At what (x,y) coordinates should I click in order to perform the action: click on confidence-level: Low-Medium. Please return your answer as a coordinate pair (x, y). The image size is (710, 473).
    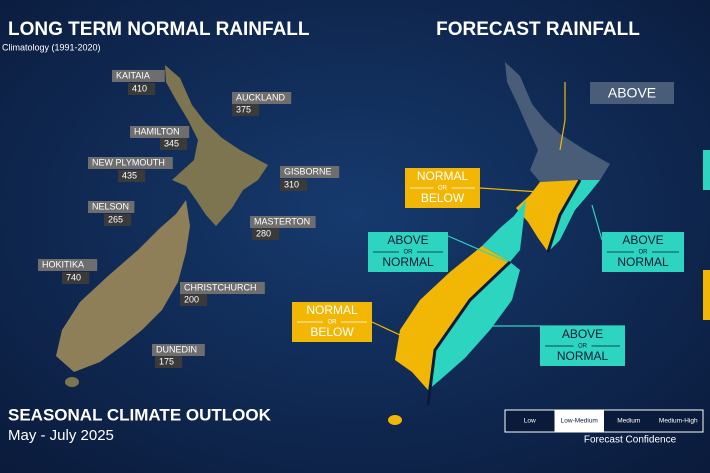
    Looking at the image, I should click on (579, 421).